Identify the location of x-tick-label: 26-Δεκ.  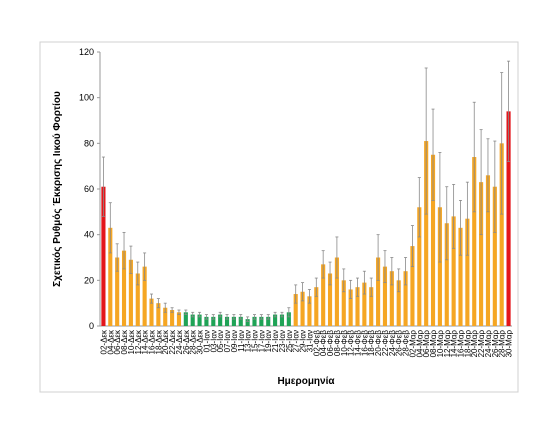
(186, 341).